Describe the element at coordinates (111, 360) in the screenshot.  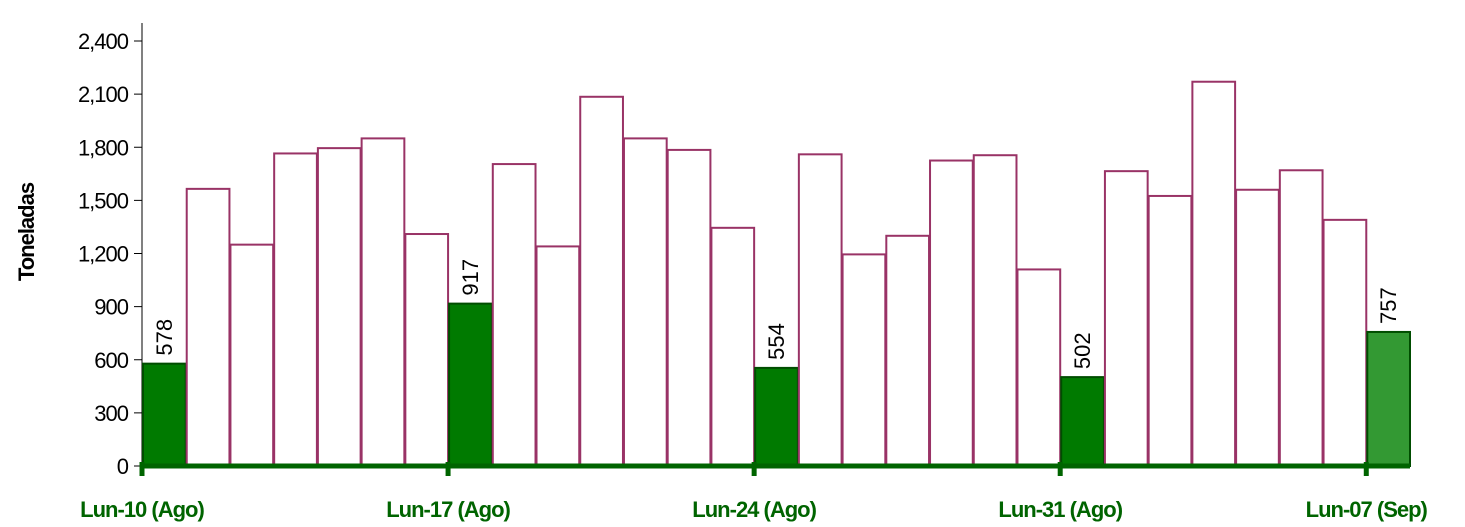
I see `y-tick-label: 600` at that location.